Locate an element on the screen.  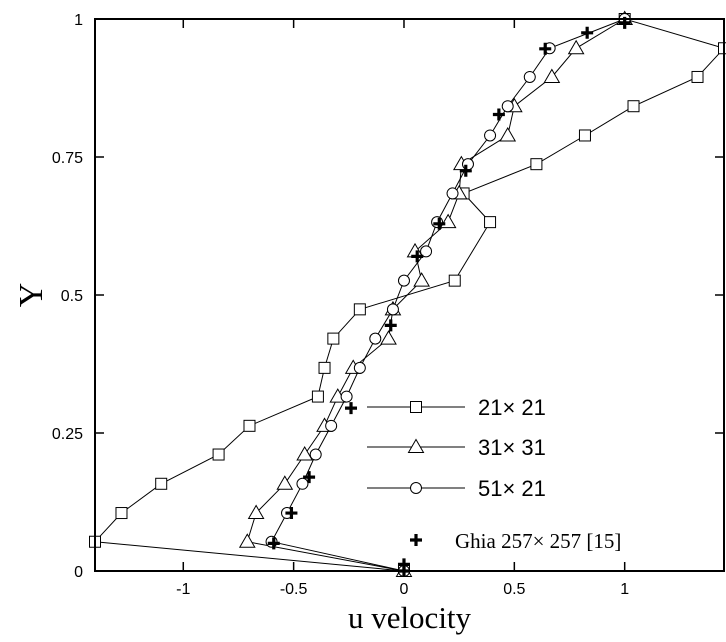
legend-label-21x21: 21× 21 is located at coordinates (512, 407).